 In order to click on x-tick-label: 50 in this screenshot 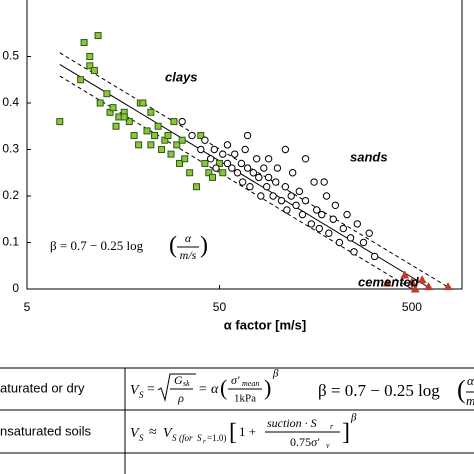, I will do `click(220, 307)`.